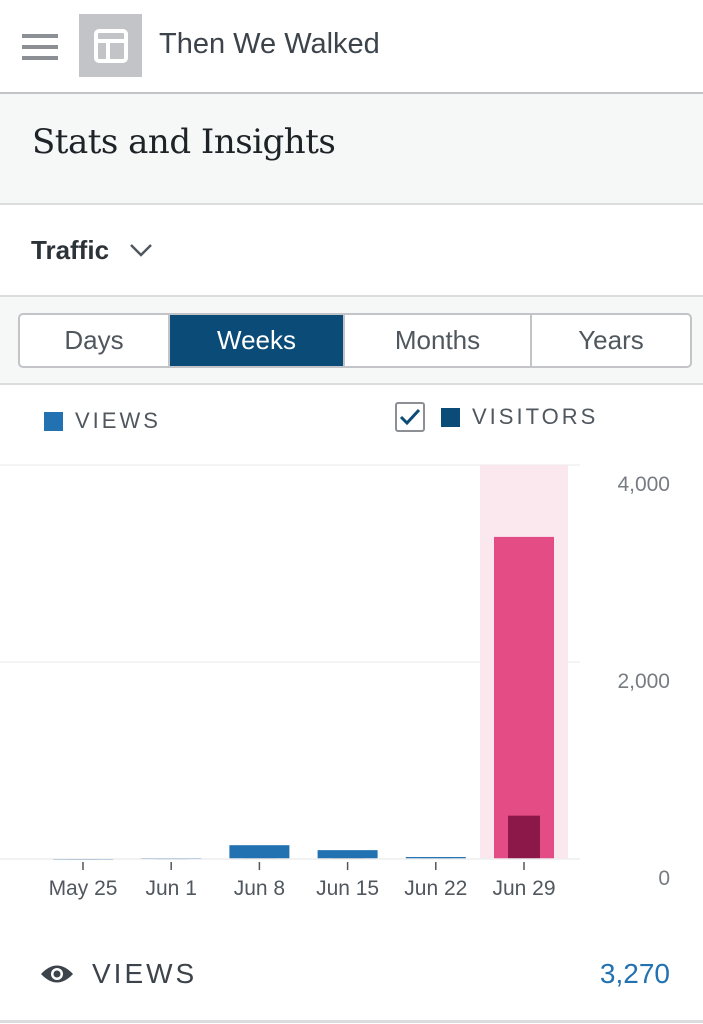 The width and height of the screenshot is (703, 1024). Describe the element at coordinates (110, 45) in the screenshot. I see `layout-icon` at that location.